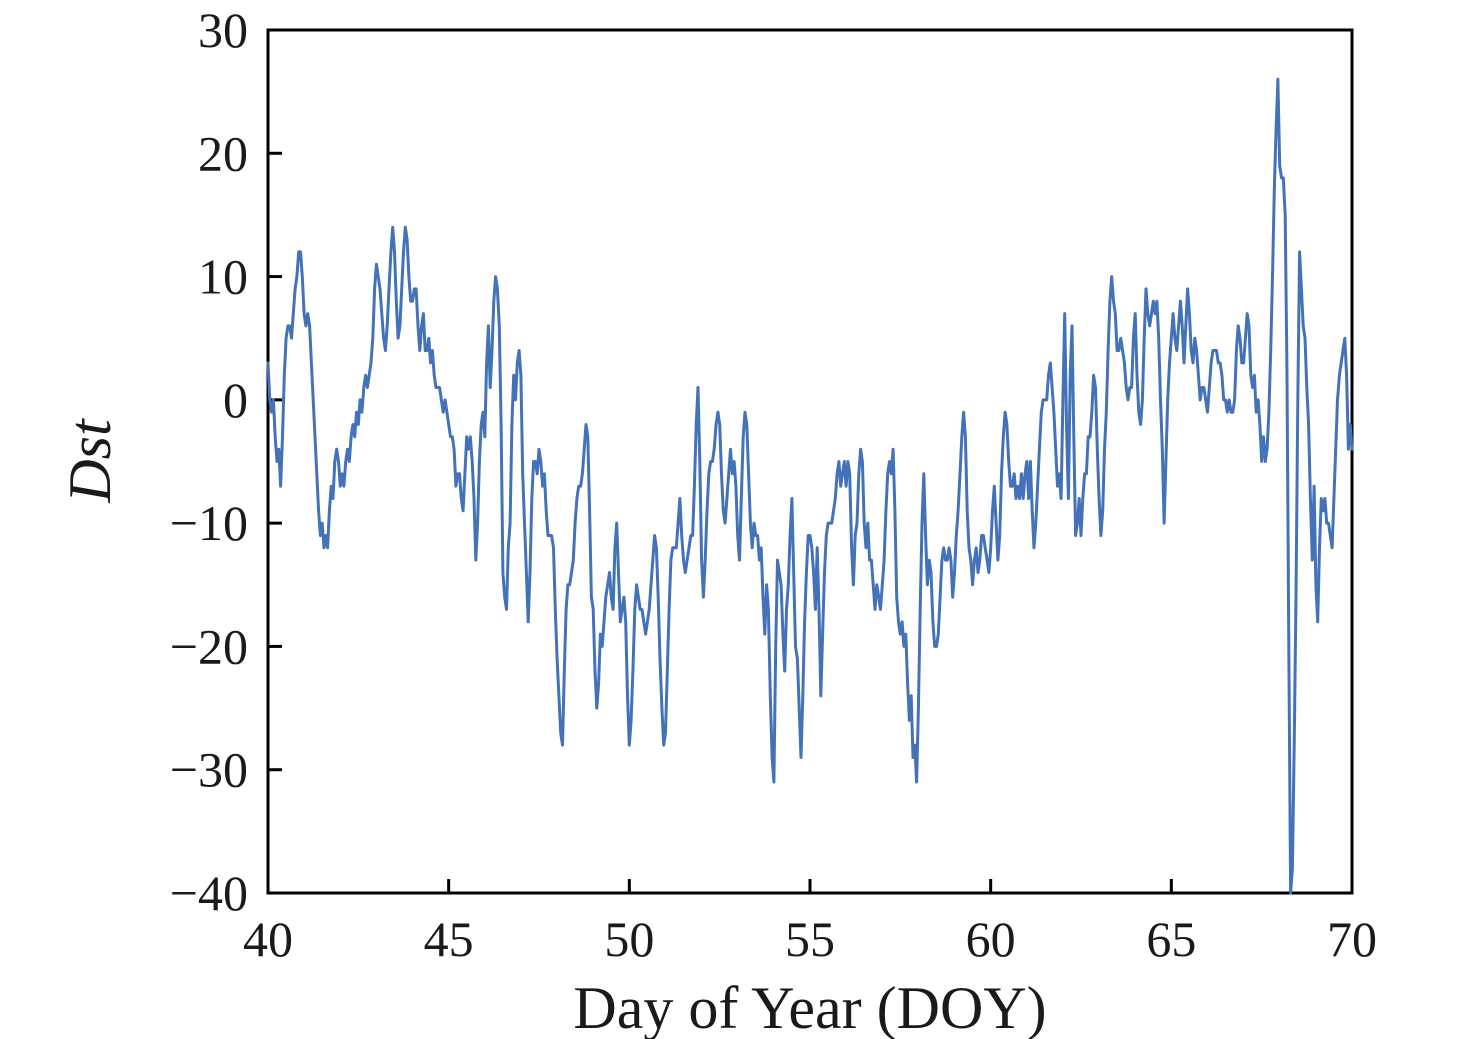 The width and height of the screenshot is (1476, 1039). Describe the element at coordinates (991, 939) in the screenshot. I see `x-tick-label: 60` at that location.